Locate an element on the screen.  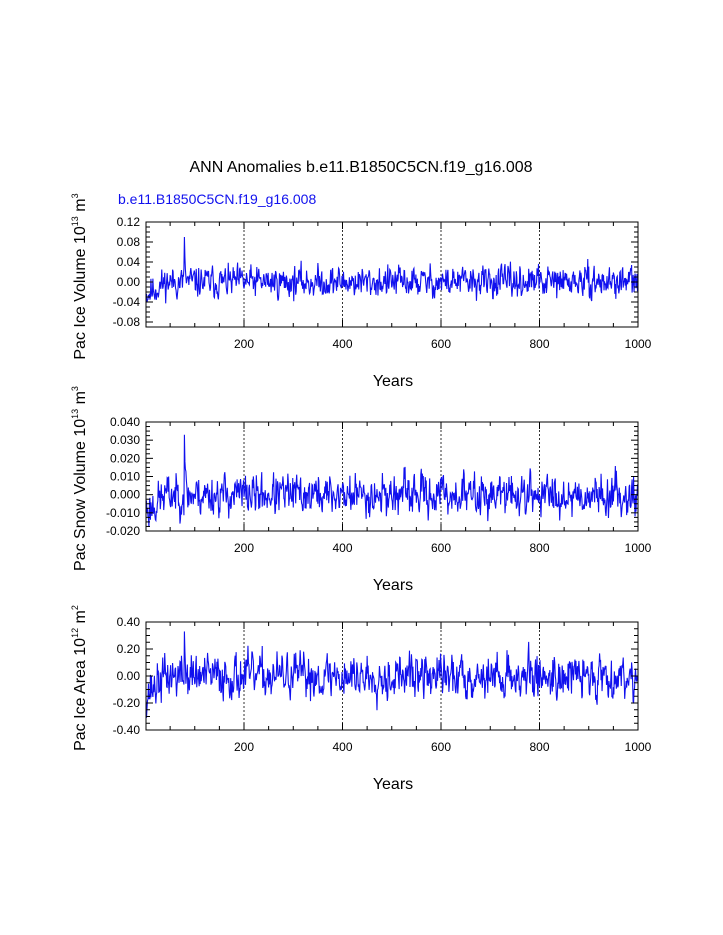
y-tick-label: 0.12 is located at coordinates (129, 222).